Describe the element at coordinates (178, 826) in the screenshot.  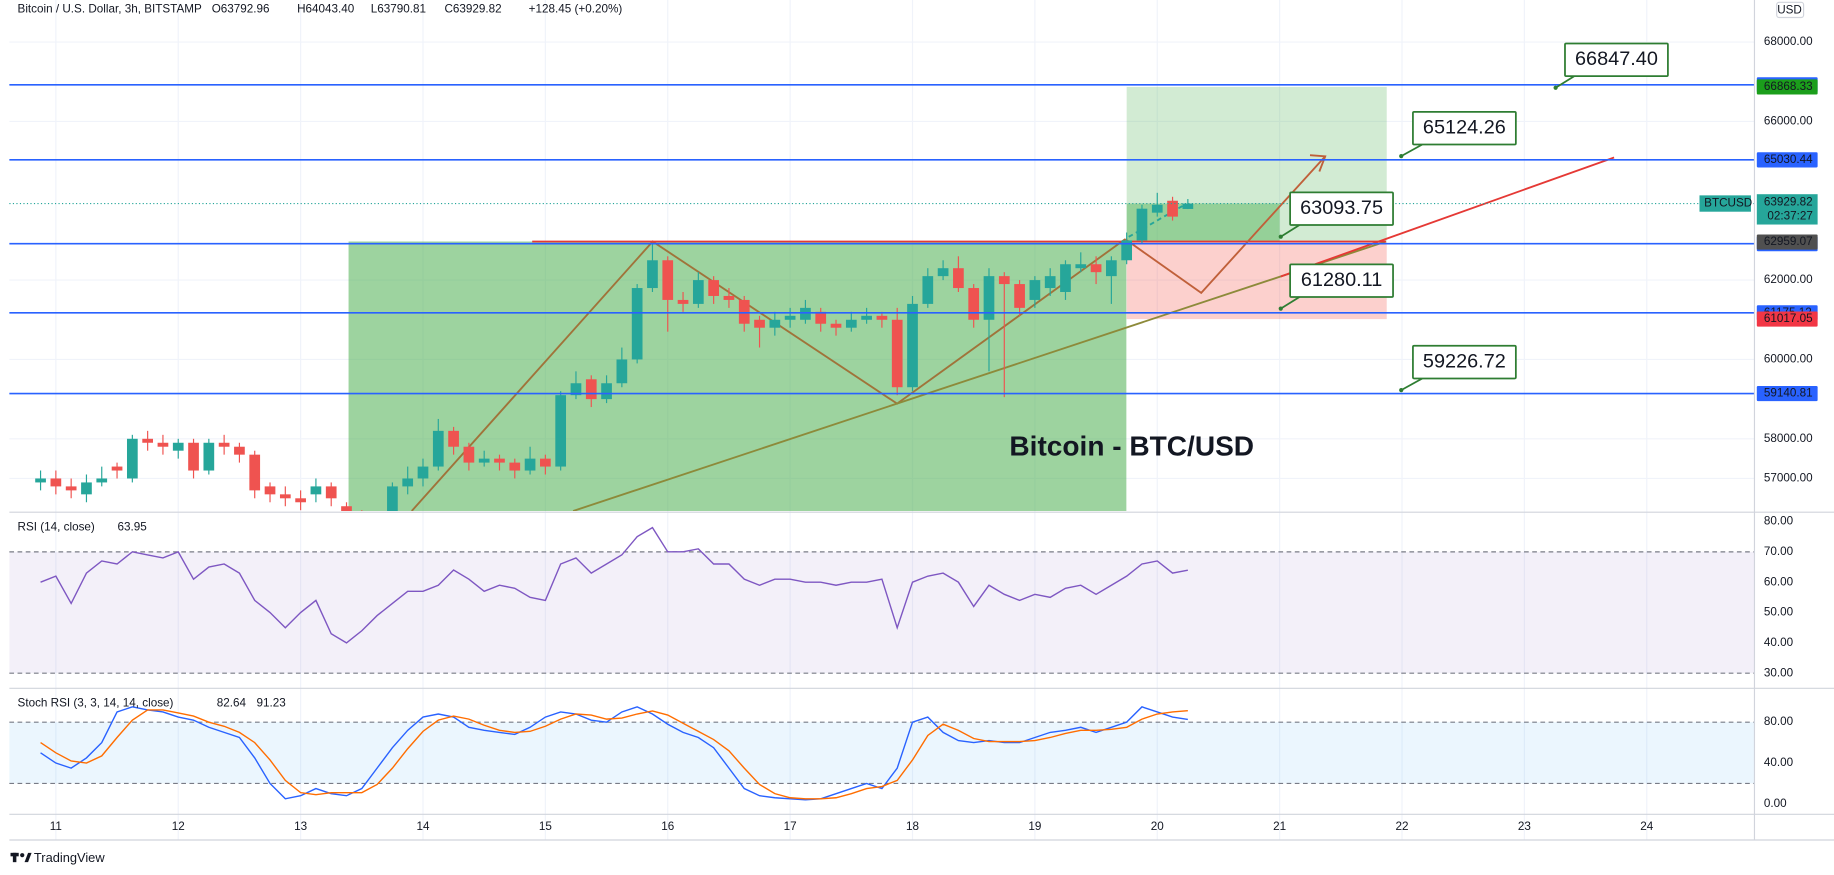
I see `x-tick-label: 12` at that location.